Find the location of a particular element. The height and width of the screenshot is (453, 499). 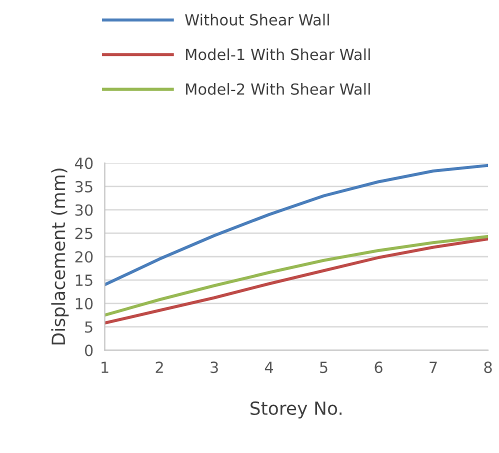

y-tick-label: 35 is located at coordinates (83, 186).